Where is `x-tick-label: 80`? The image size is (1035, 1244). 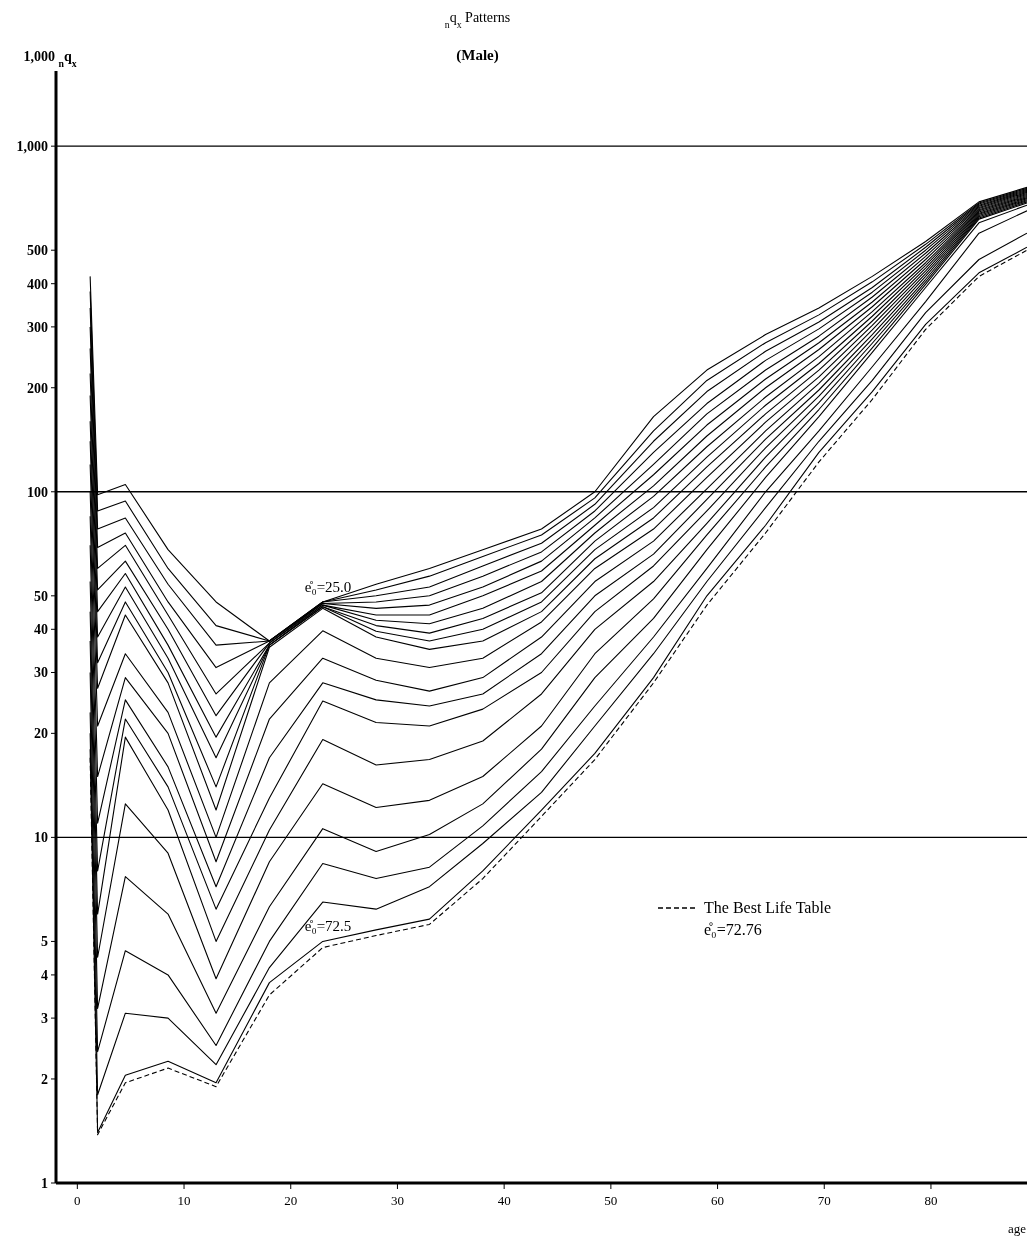 x-tick-label: 80 is located at coordinates (931, 1200).